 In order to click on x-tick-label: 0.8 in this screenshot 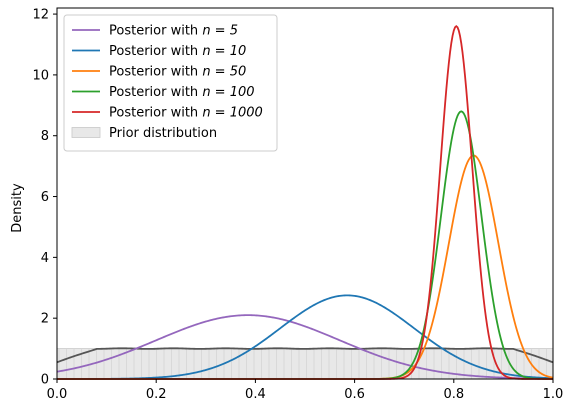, I will do `click(453, 394)`.